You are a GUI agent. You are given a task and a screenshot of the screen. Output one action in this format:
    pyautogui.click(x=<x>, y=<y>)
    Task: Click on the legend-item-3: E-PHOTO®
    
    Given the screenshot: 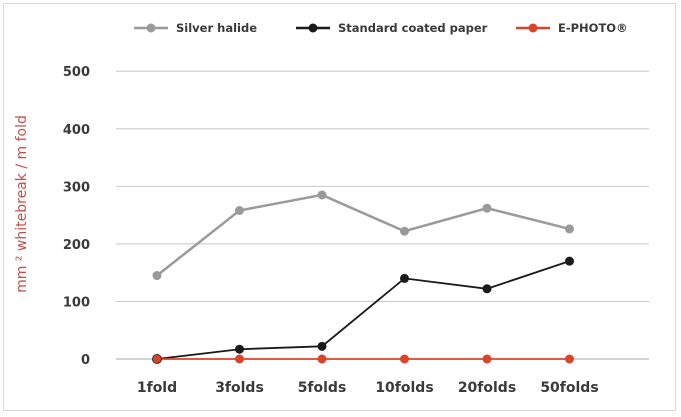 What is the action you would take?
    pyautogui.click(x=572, y=28)
    